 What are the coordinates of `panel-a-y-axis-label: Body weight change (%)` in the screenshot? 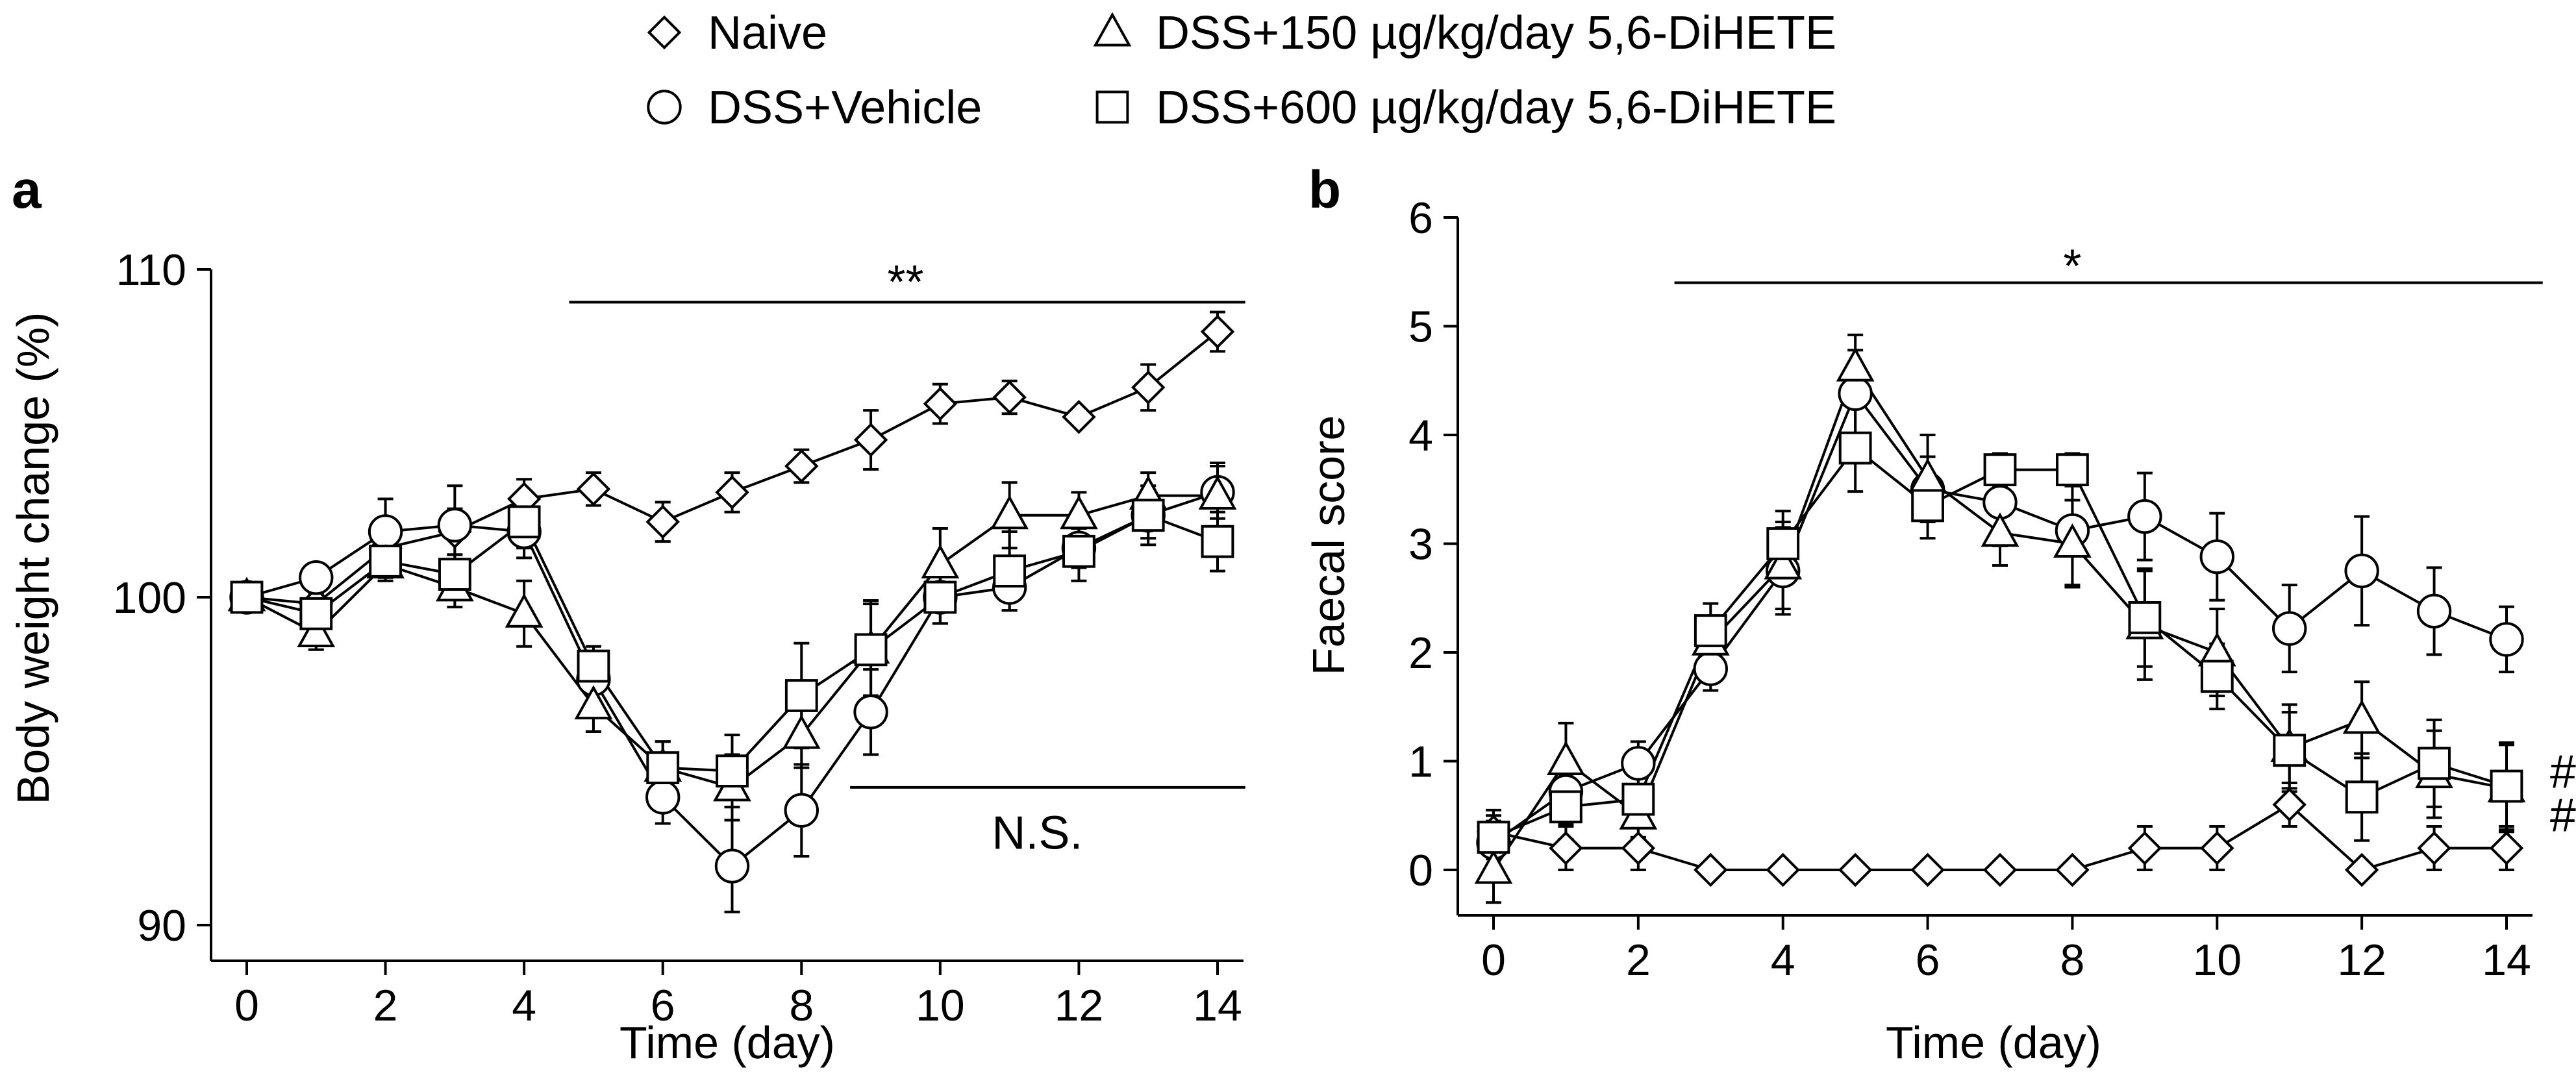 It's located at (33, 558).